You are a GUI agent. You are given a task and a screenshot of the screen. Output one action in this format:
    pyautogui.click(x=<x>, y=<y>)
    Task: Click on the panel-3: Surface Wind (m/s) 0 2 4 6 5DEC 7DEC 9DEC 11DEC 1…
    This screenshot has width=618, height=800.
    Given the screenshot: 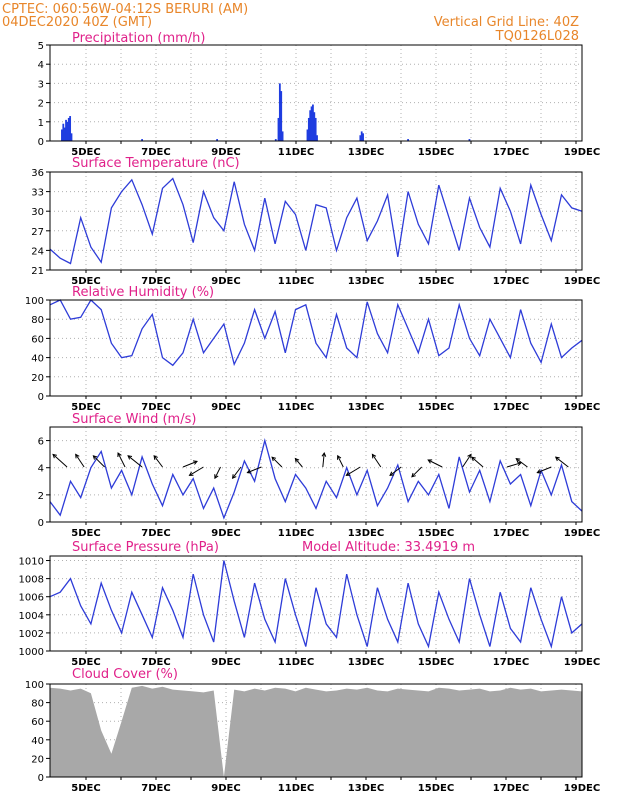 What is the action you would take?
    pyautogui.click(x=319, y=475)
    